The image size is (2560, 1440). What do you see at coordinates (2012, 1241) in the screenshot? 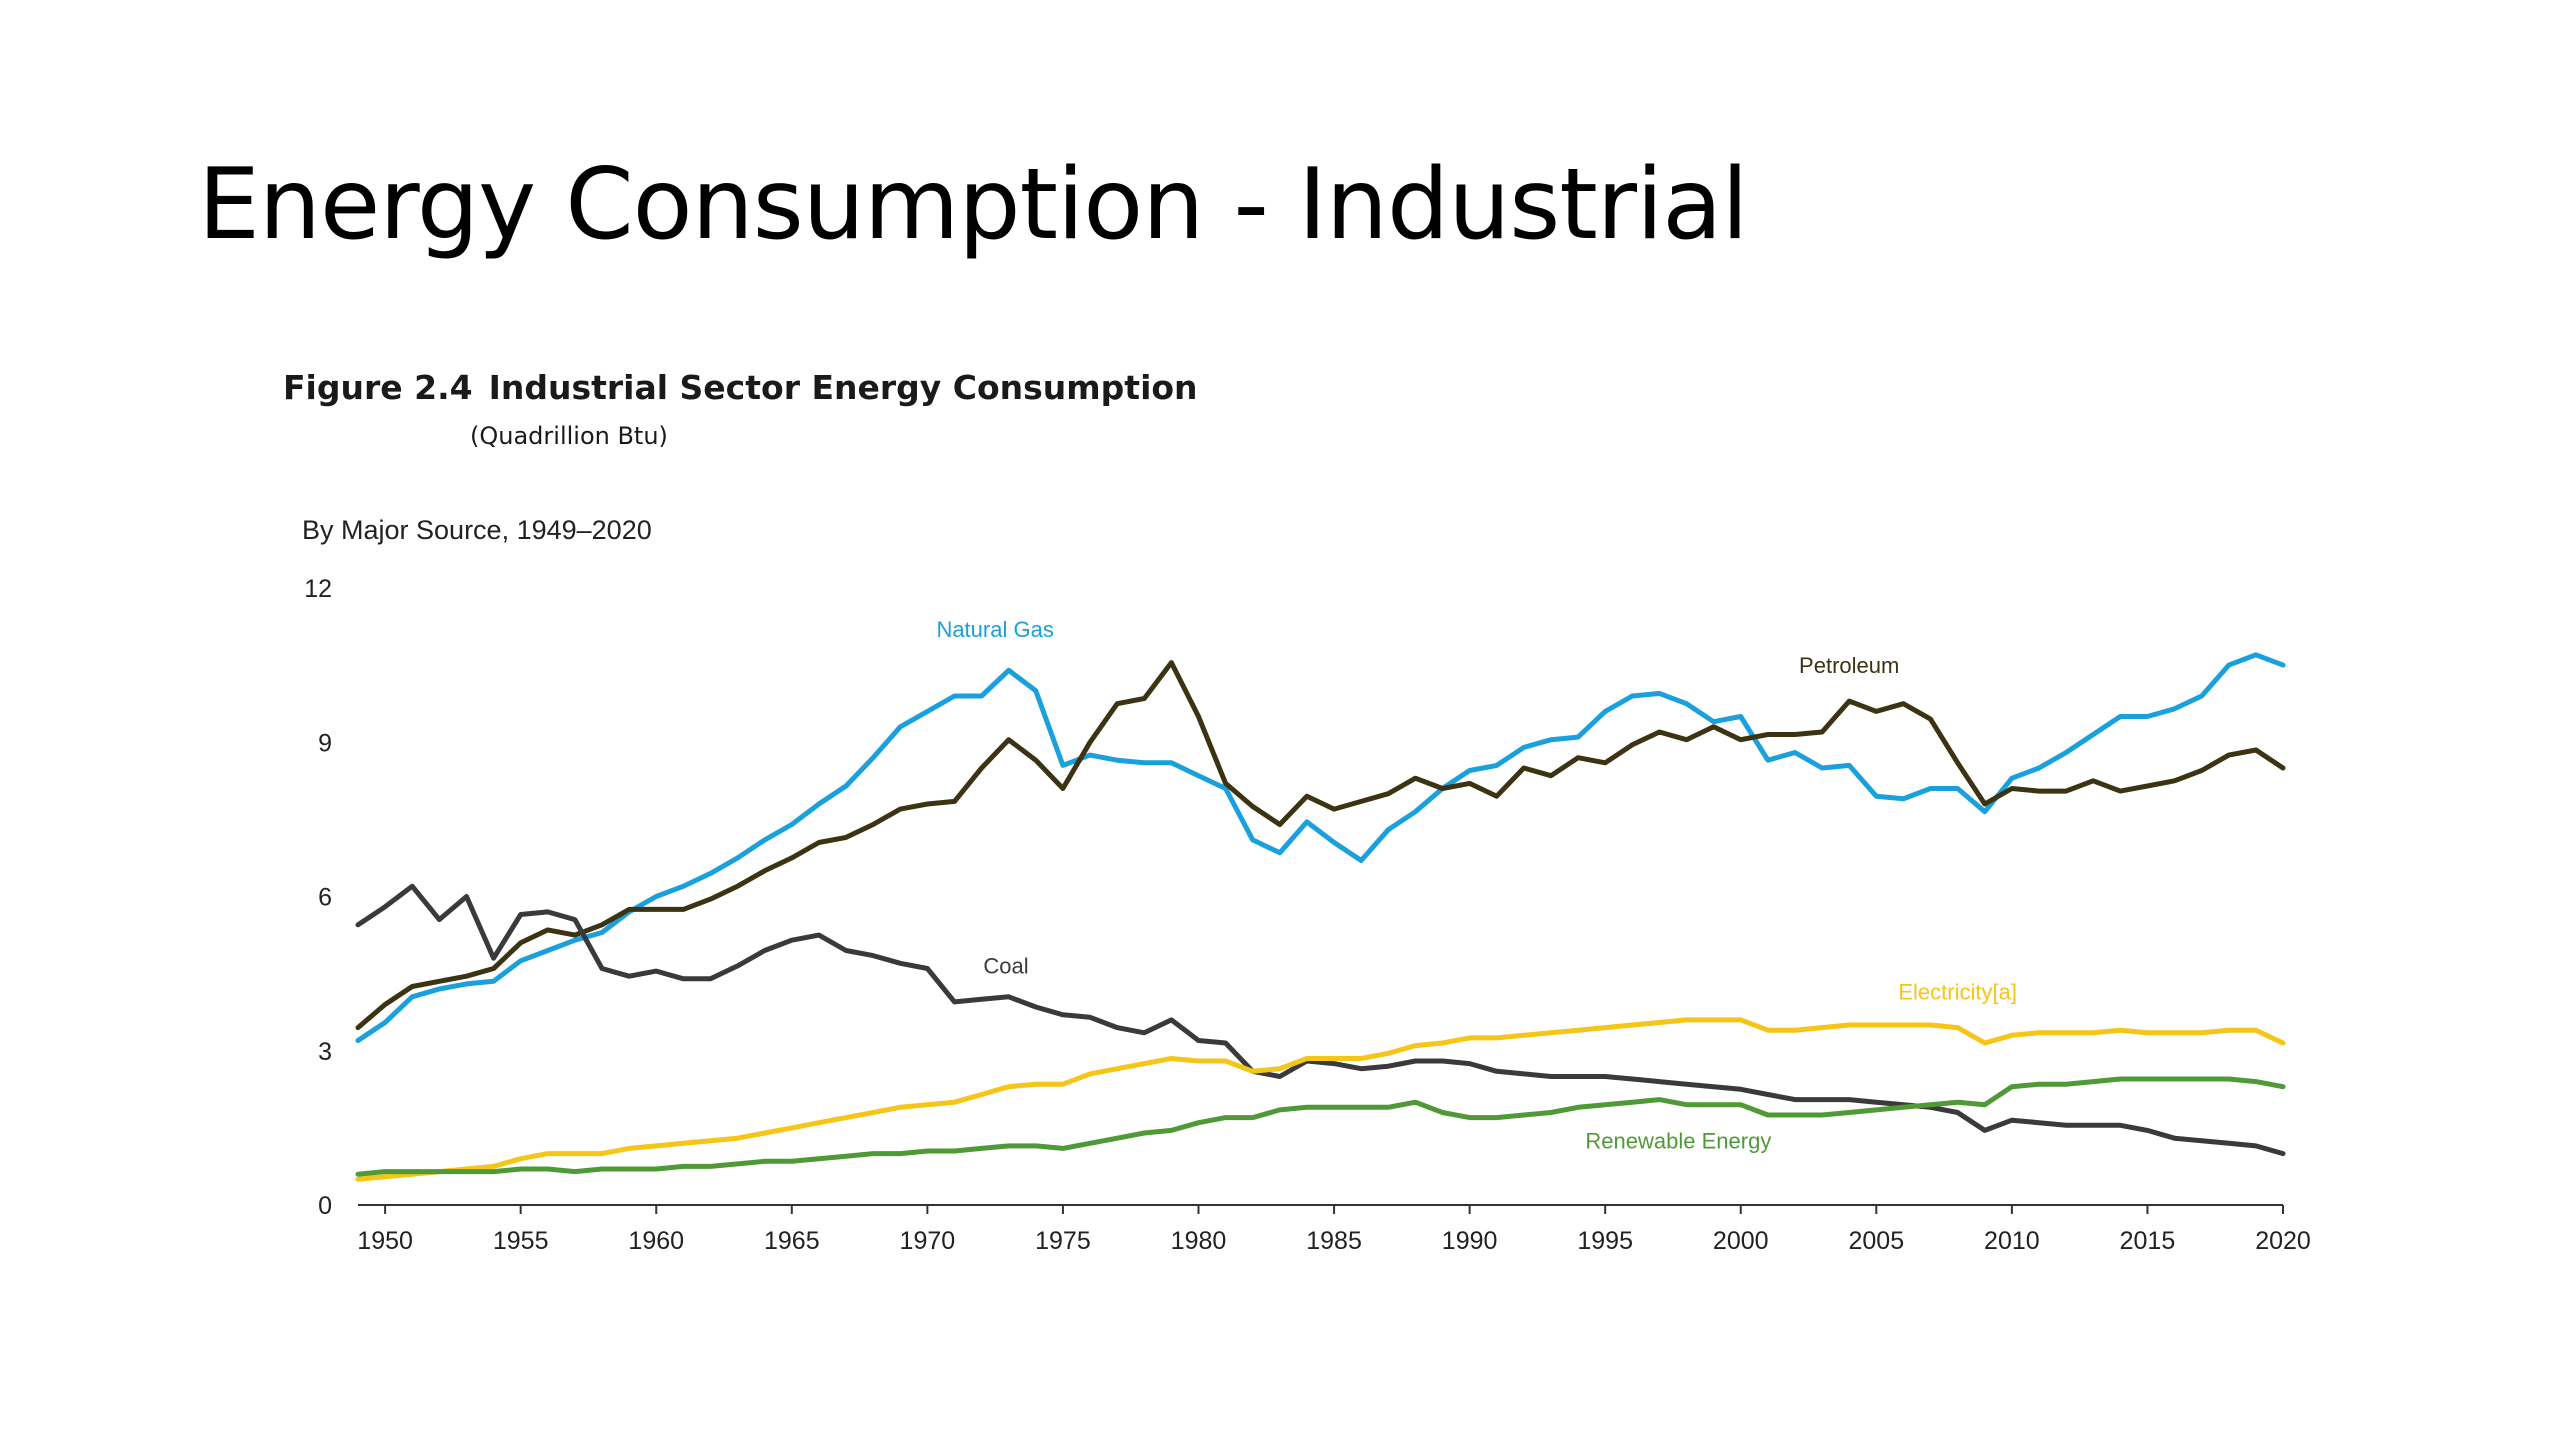
I see `x-tick-label: 2010` at bounding box center [2012, 1241].